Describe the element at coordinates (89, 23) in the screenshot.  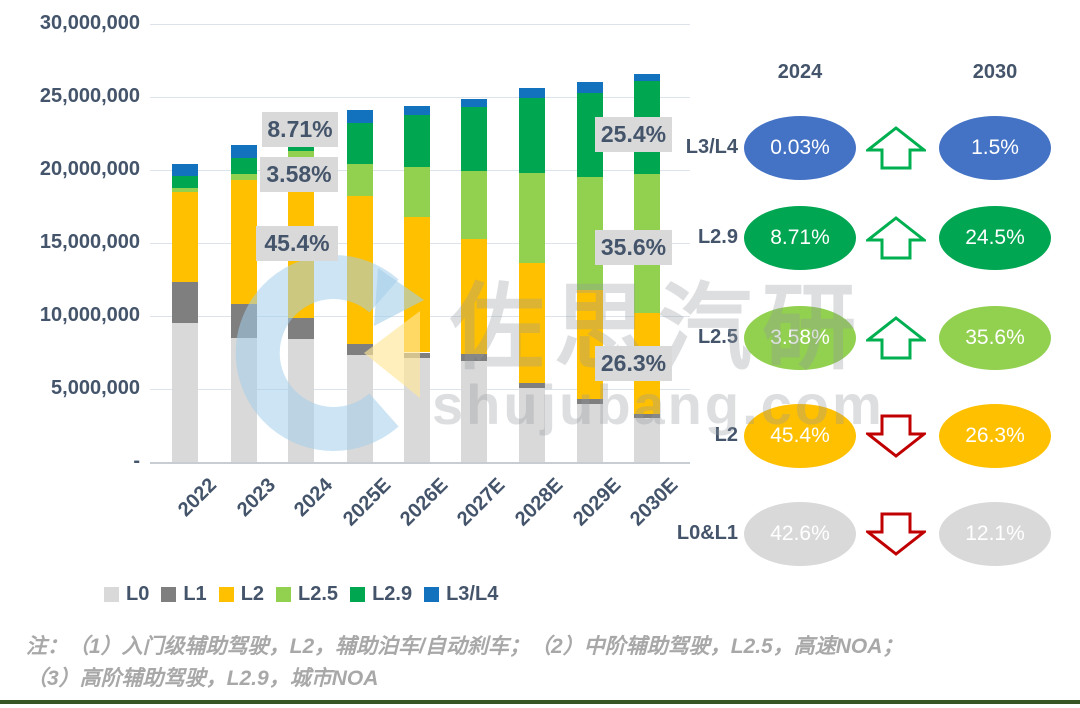
I see `y-axis-tick-label: 30,000,000` at that location.